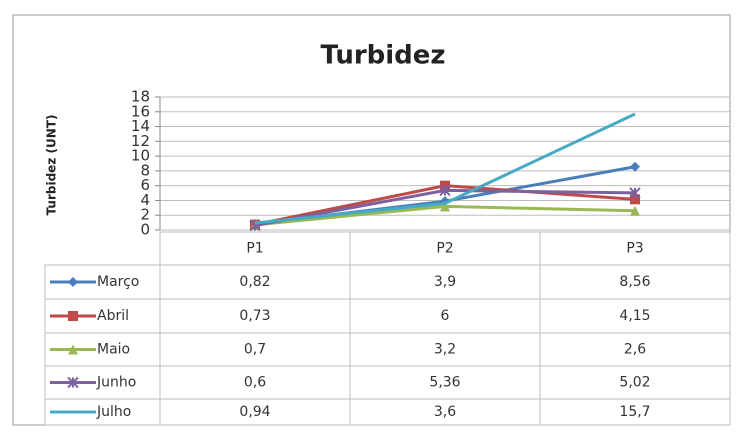 The height and width of the screenshot is (434, 743). I want to click on table-header-label: P2, so click(444, 249).